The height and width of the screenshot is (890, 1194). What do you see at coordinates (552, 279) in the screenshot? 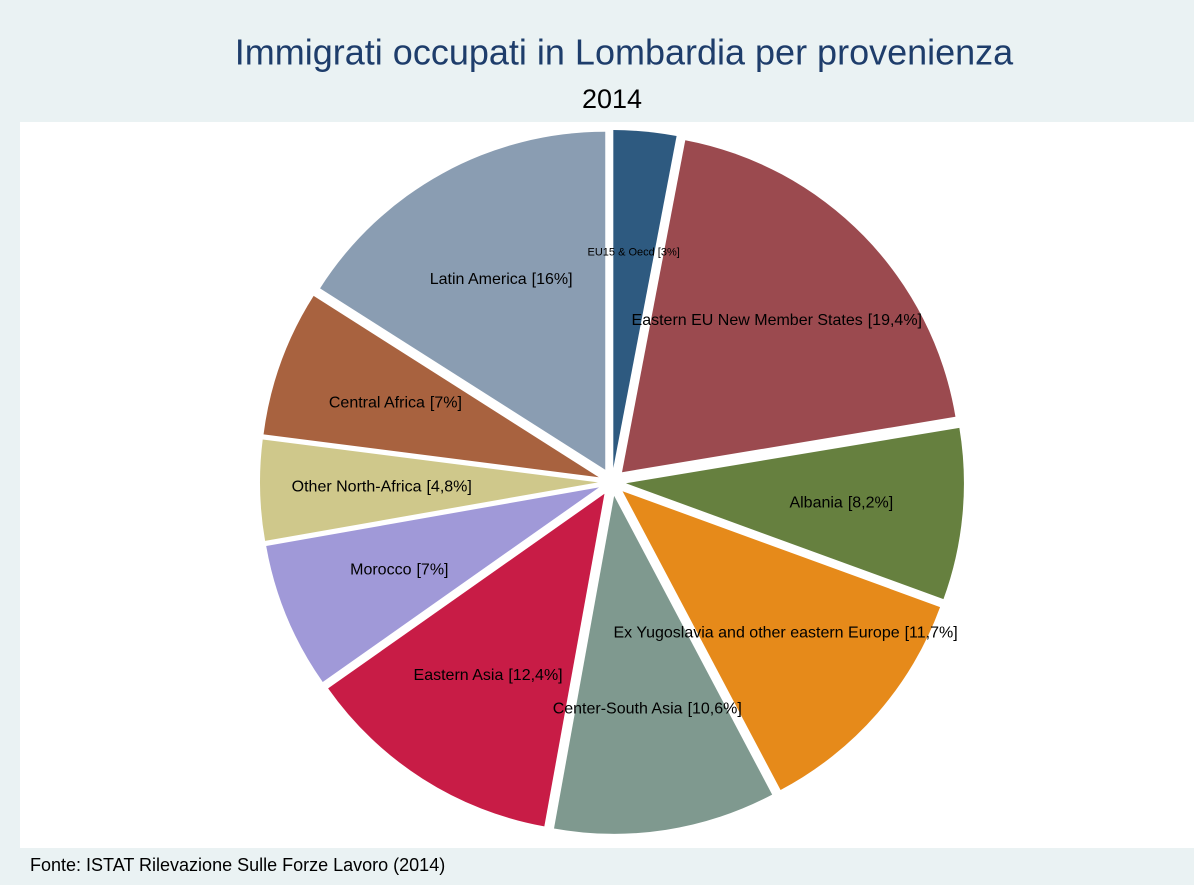
I see `slice-value-label: [16%]` at bounding box center [552, 279].